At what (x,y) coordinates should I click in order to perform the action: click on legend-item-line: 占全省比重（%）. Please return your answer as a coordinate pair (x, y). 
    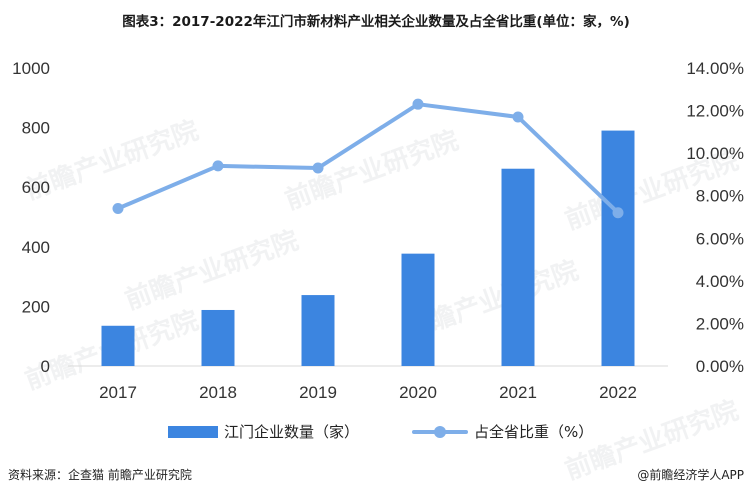
    Looking at the image, I should click on (502, 431).